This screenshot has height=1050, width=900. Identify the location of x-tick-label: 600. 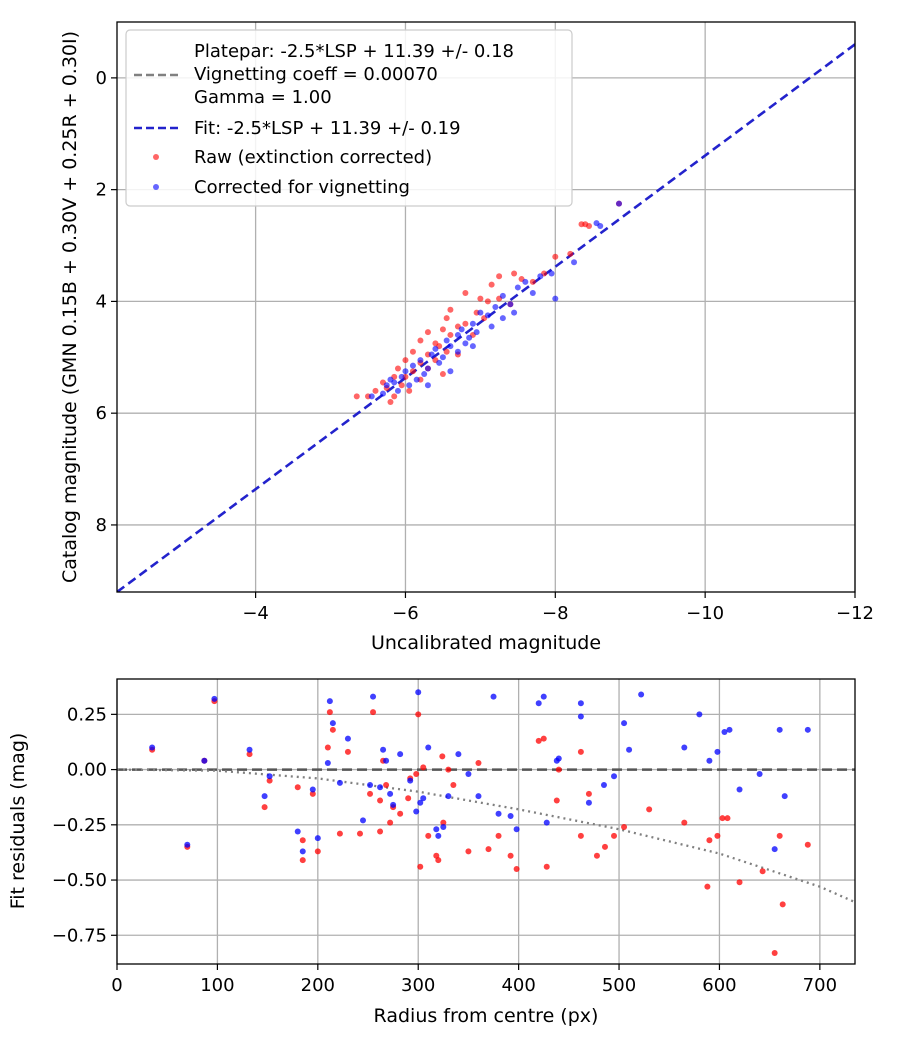
(719, 985).